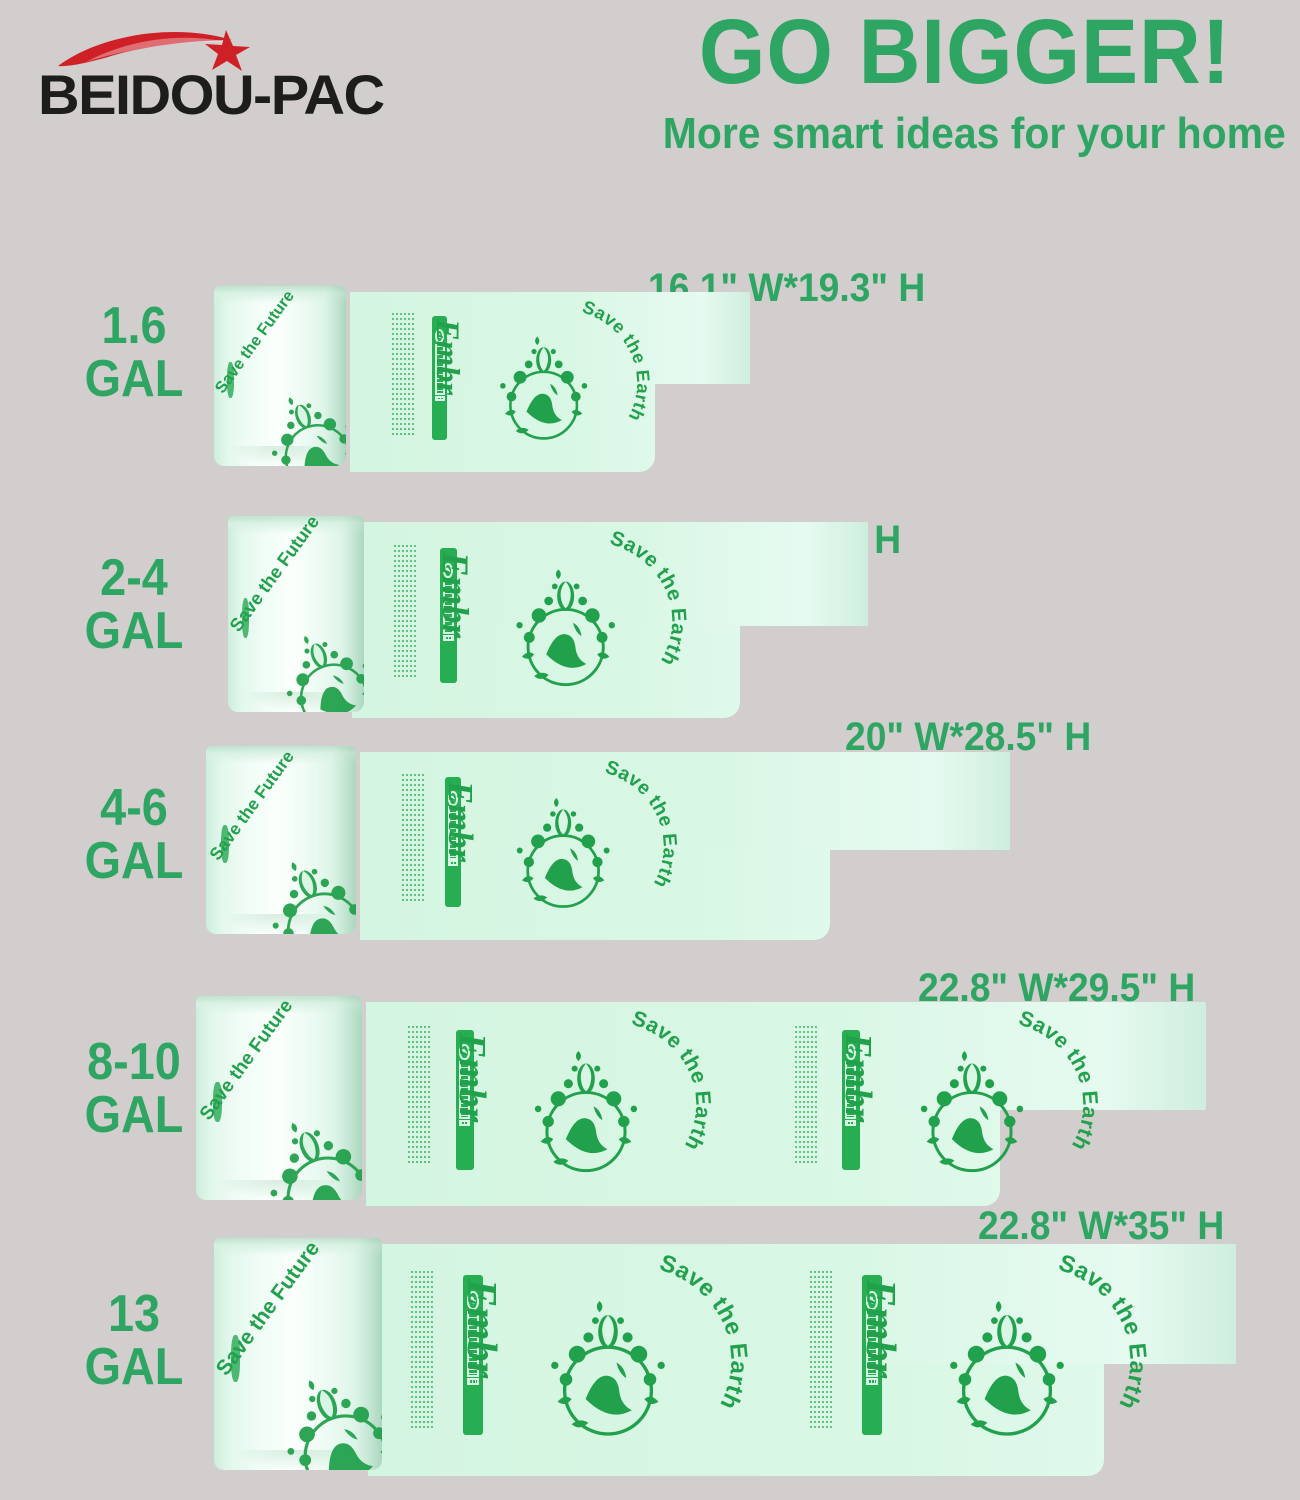 This screenshot has width=1300, height=1500. I want to click on size-label: 1.6 GAL, so click(134, 353).